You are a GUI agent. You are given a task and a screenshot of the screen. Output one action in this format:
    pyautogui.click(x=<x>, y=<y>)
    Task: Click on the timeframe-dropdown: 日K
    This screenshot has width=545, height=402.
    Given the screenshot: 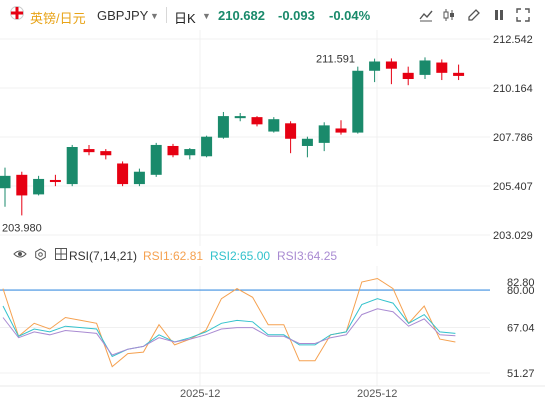 What is the action you would take?
    pyautogui.click(x=185, y=18)
    